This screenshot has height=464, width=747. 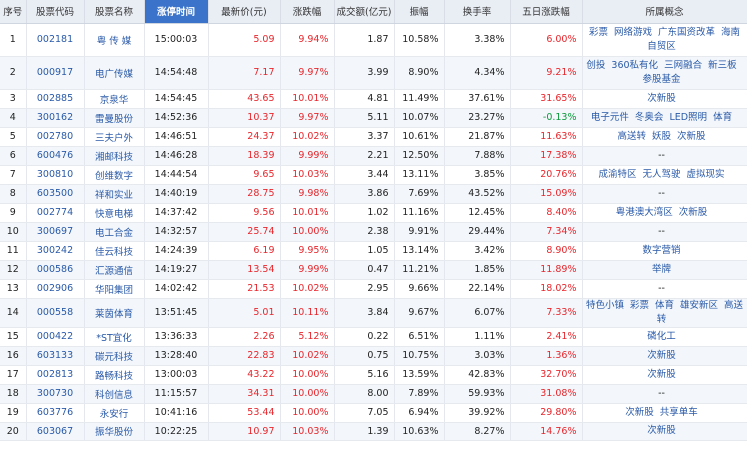 What do you see at coordinates (364, 12) in the screenshot?
I see `col-header-amount: 成交额(亿元)` at bounding box center [364, 12].